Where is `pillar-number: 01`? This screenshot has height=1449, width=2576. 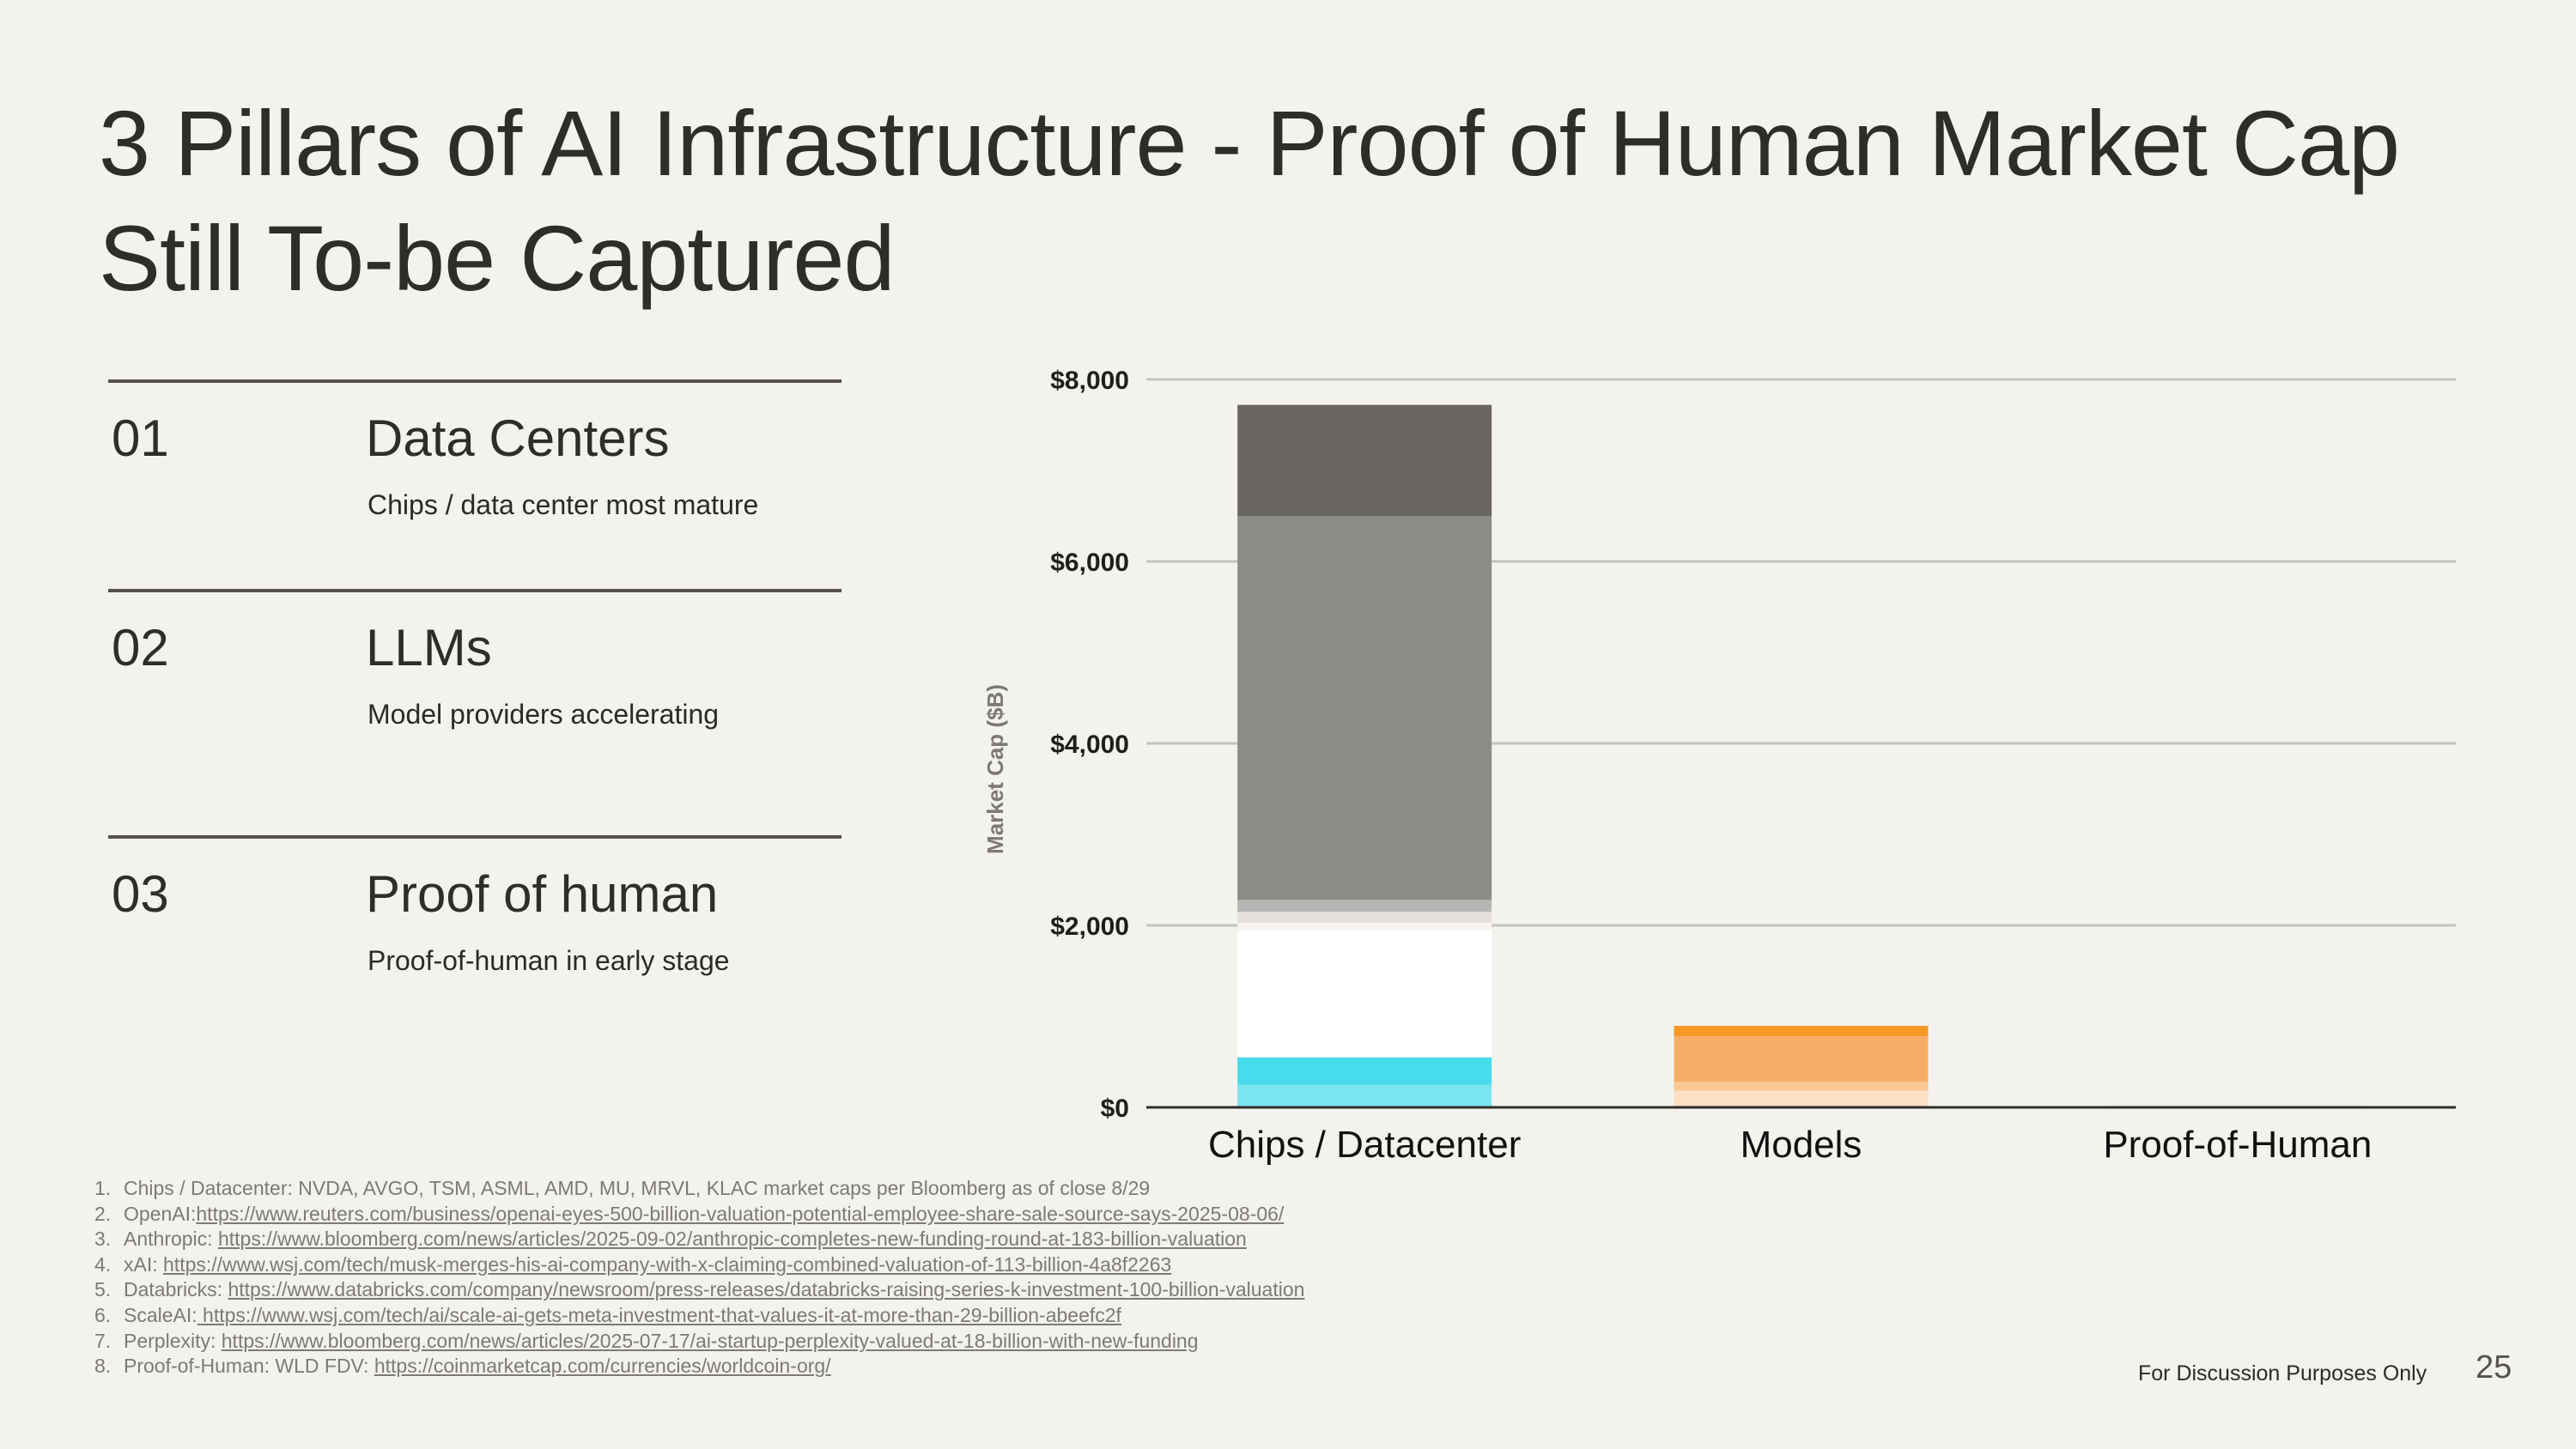
pillar-number: 01 is located at coordinates (140, 438).